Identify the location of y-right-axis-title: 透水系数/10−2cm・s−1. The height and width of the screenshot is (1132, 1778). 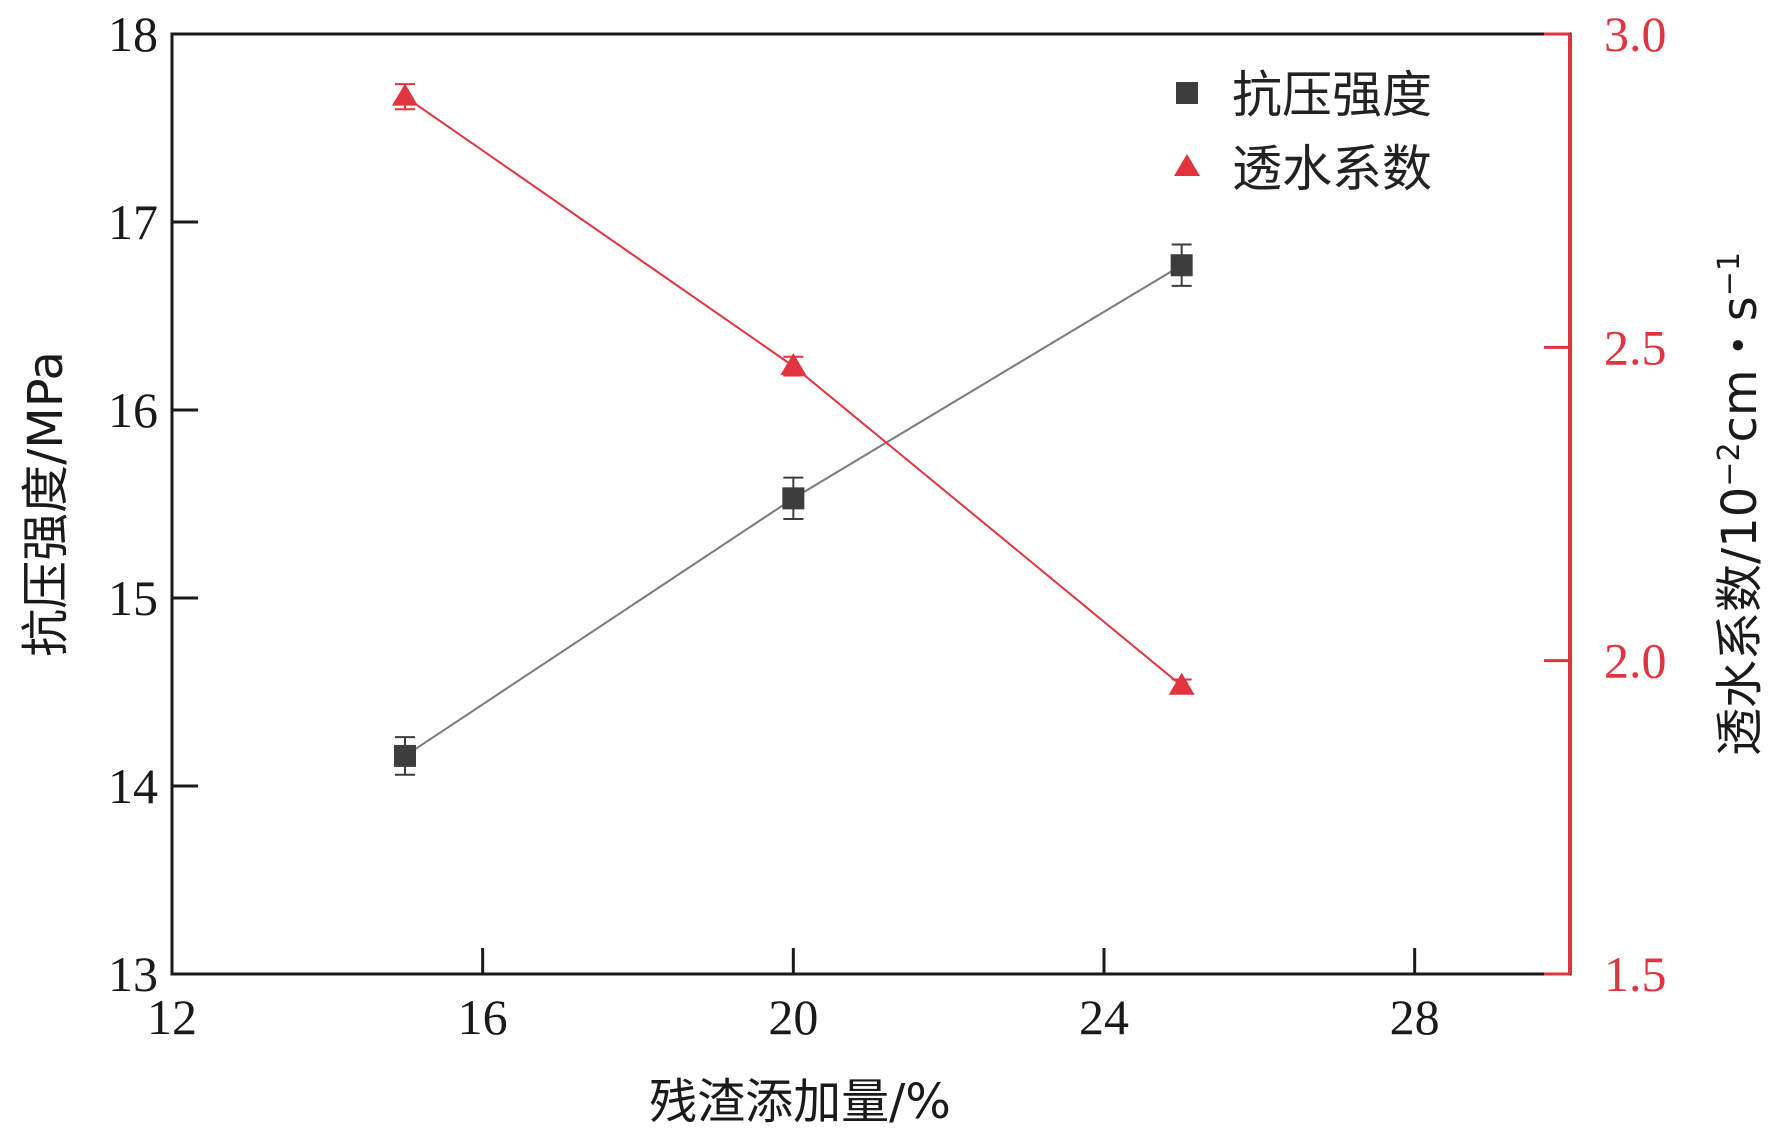
(1740, 504).